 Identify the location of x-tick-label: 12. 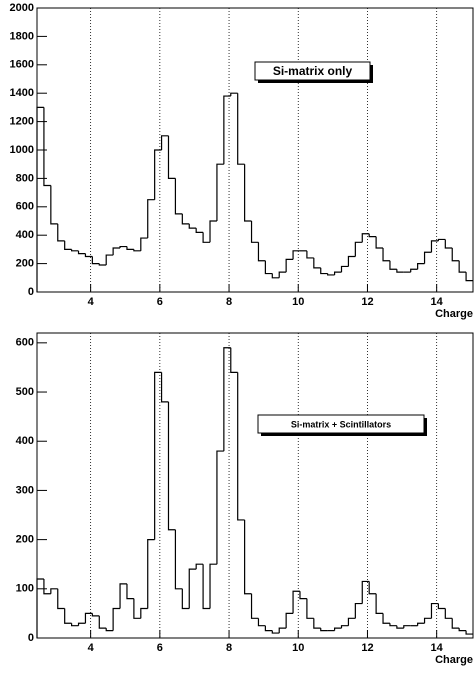
(367, 302).